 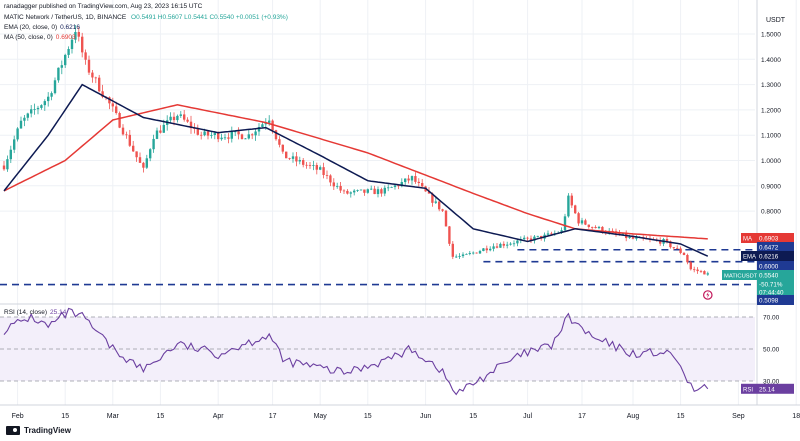 What do you see at coordinates (65, 17) in the screenshot?
I see `symbol-title: MATIC Network / TetherUS, 1D, BINANCE` at bounding box center [65, 17].